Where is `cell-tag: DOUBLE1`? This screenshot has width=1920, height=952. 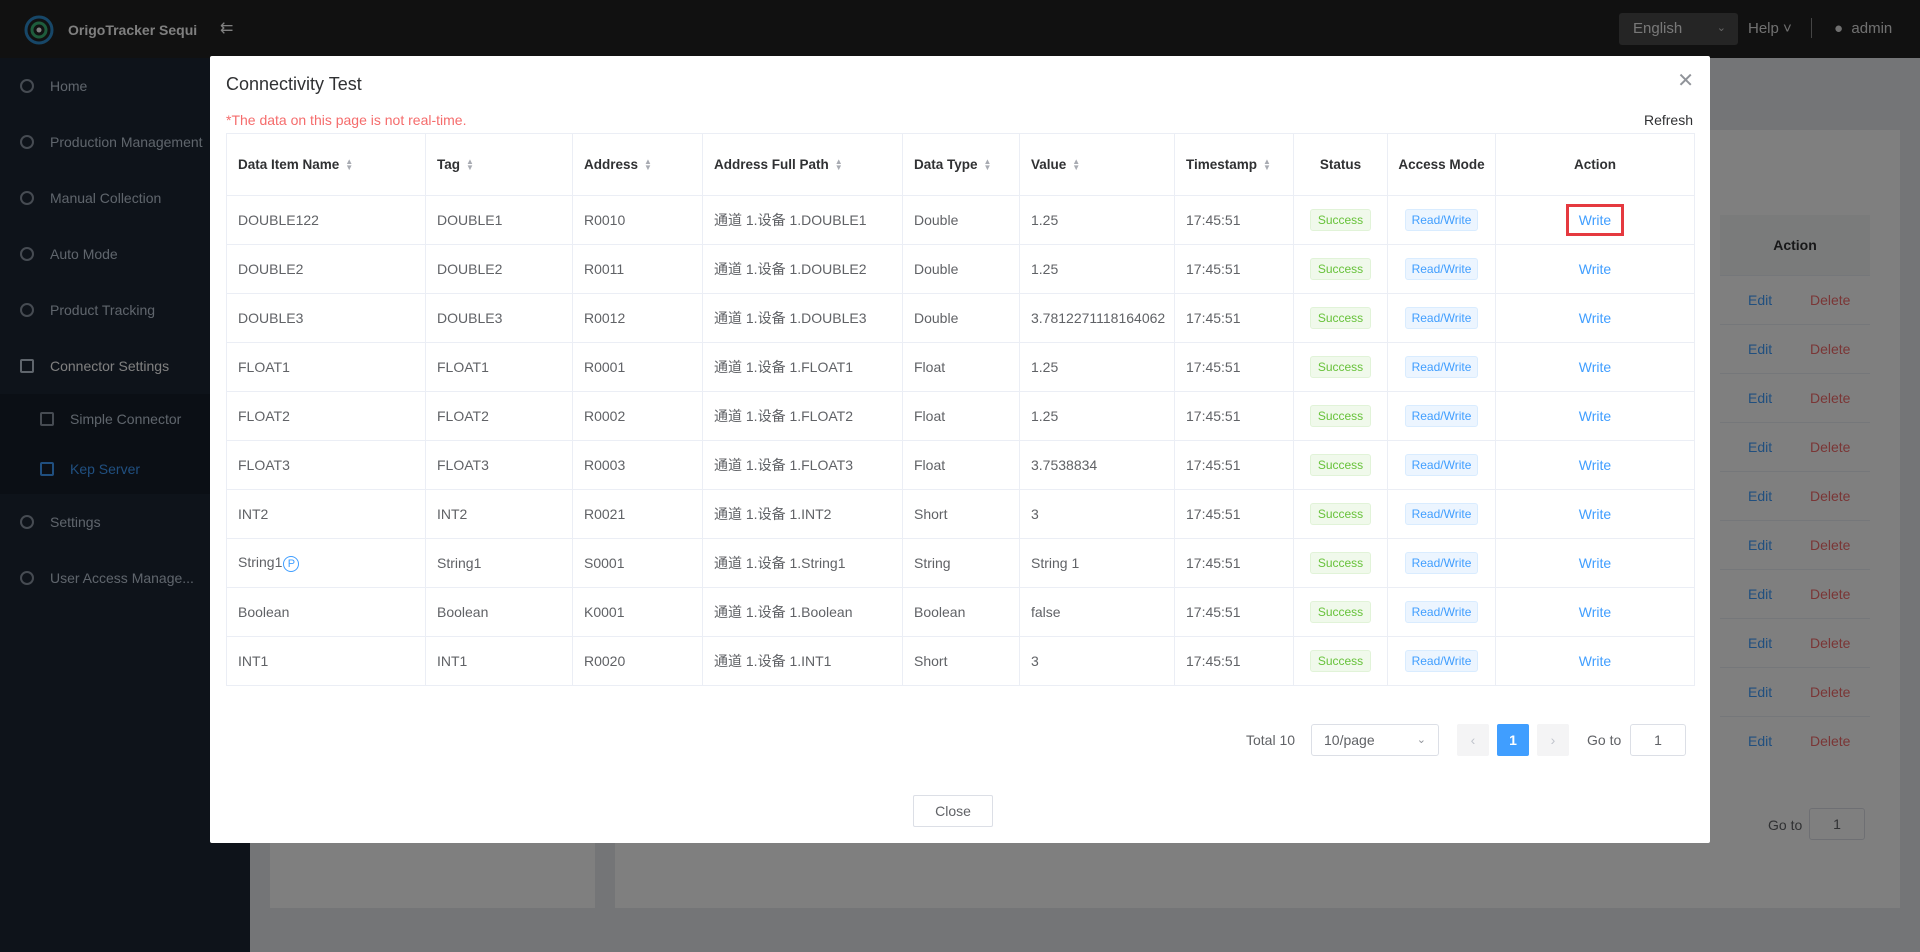
cell-tag: DOUBLE1 is located at coordinates (499, 220).